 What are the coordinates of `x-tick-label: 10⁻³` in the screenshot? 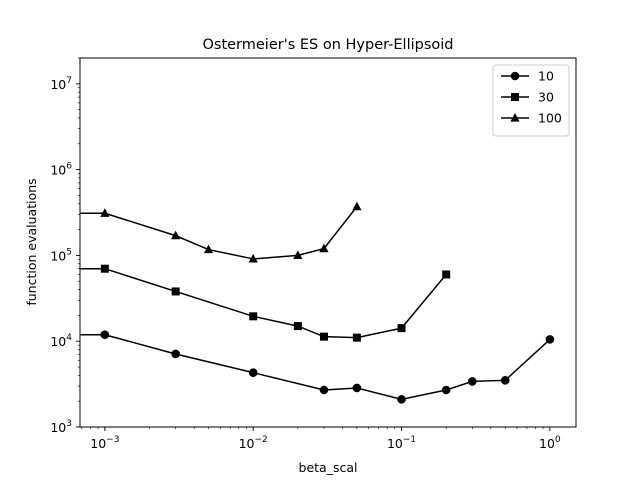 It's located at (104, 443).